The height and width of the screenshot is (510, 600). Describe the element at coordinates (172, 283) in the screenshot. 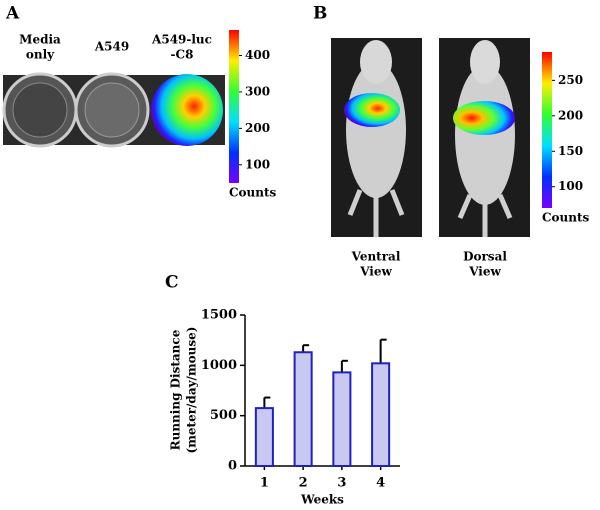

I see `panel-label: C` at that location.